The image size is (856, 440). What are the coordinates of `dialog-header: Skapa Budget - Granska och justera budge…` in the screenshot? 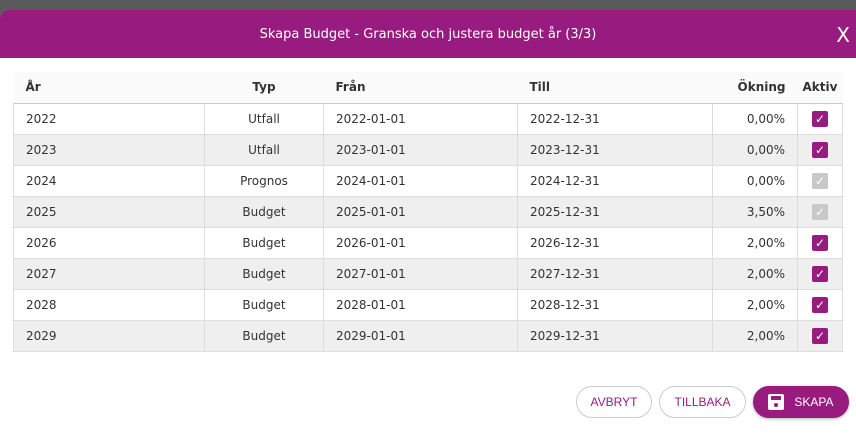 It's located at (428, 34).